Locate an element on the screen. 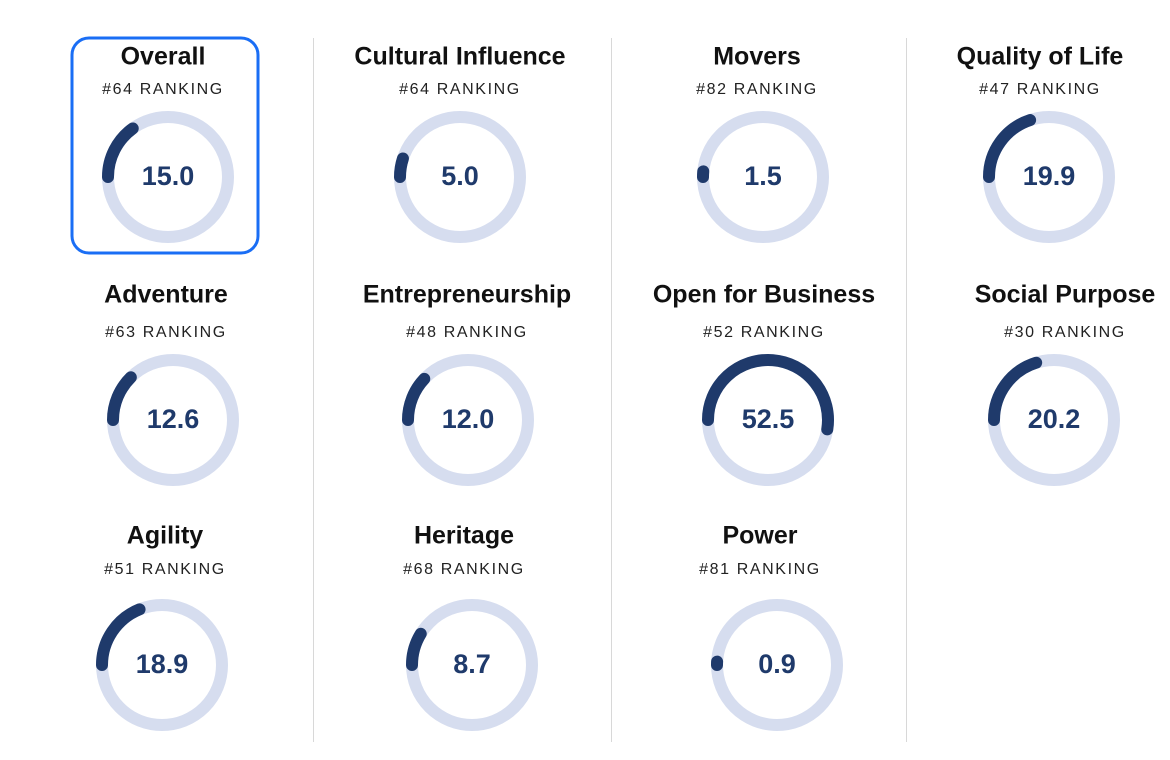 Image resolution: width=1170 pixels, height=760 pixels. selected-card-outline is located at coordinates (165, 145).